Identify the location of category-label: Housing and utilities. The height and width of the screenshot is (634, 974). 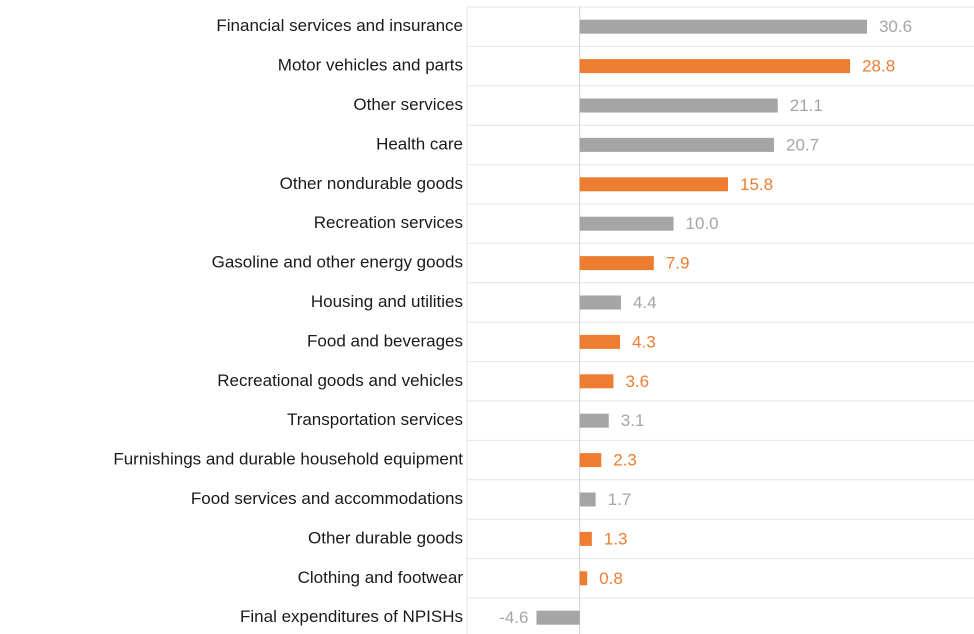
(387, 301).